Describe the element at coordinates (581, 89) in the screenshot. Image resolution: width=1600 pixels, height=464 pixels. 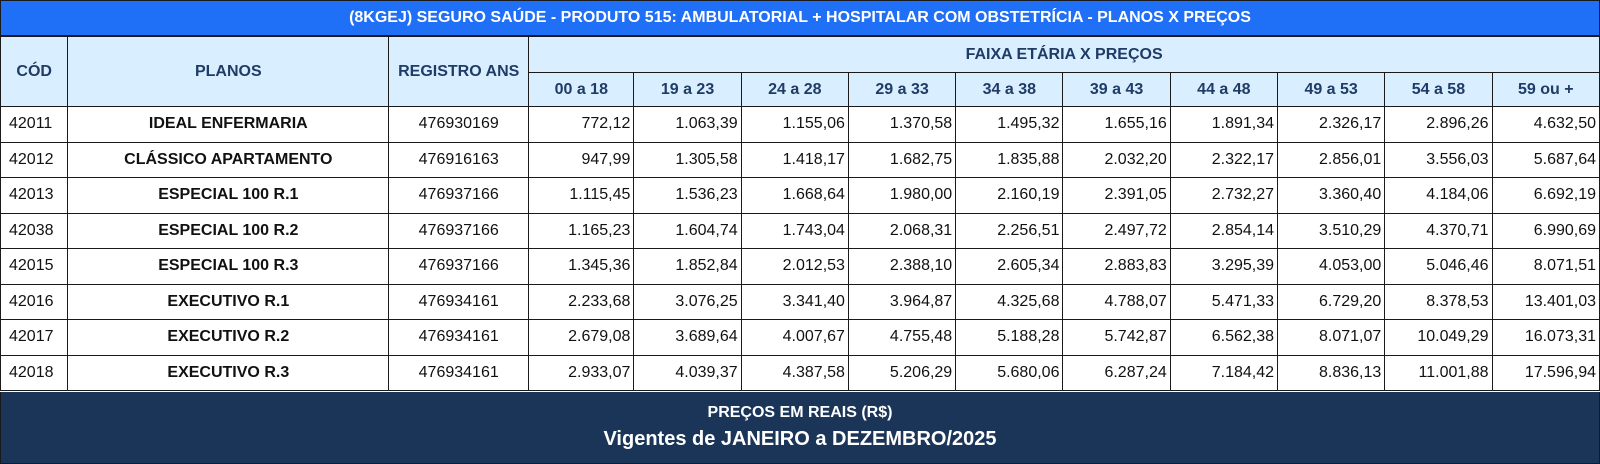
I see `age-band-header: 00 a 18` at that location.